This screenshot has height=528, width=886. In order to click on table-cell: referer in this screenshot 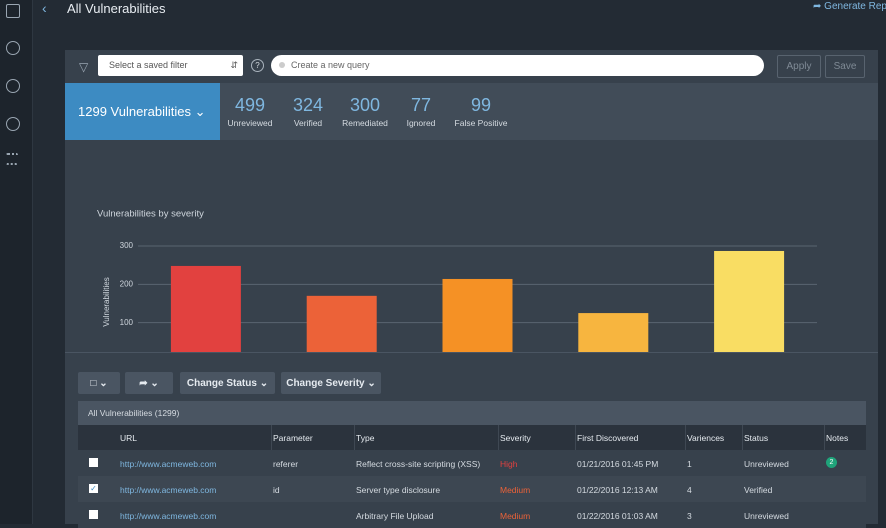, I will do `click(285, 464)`.